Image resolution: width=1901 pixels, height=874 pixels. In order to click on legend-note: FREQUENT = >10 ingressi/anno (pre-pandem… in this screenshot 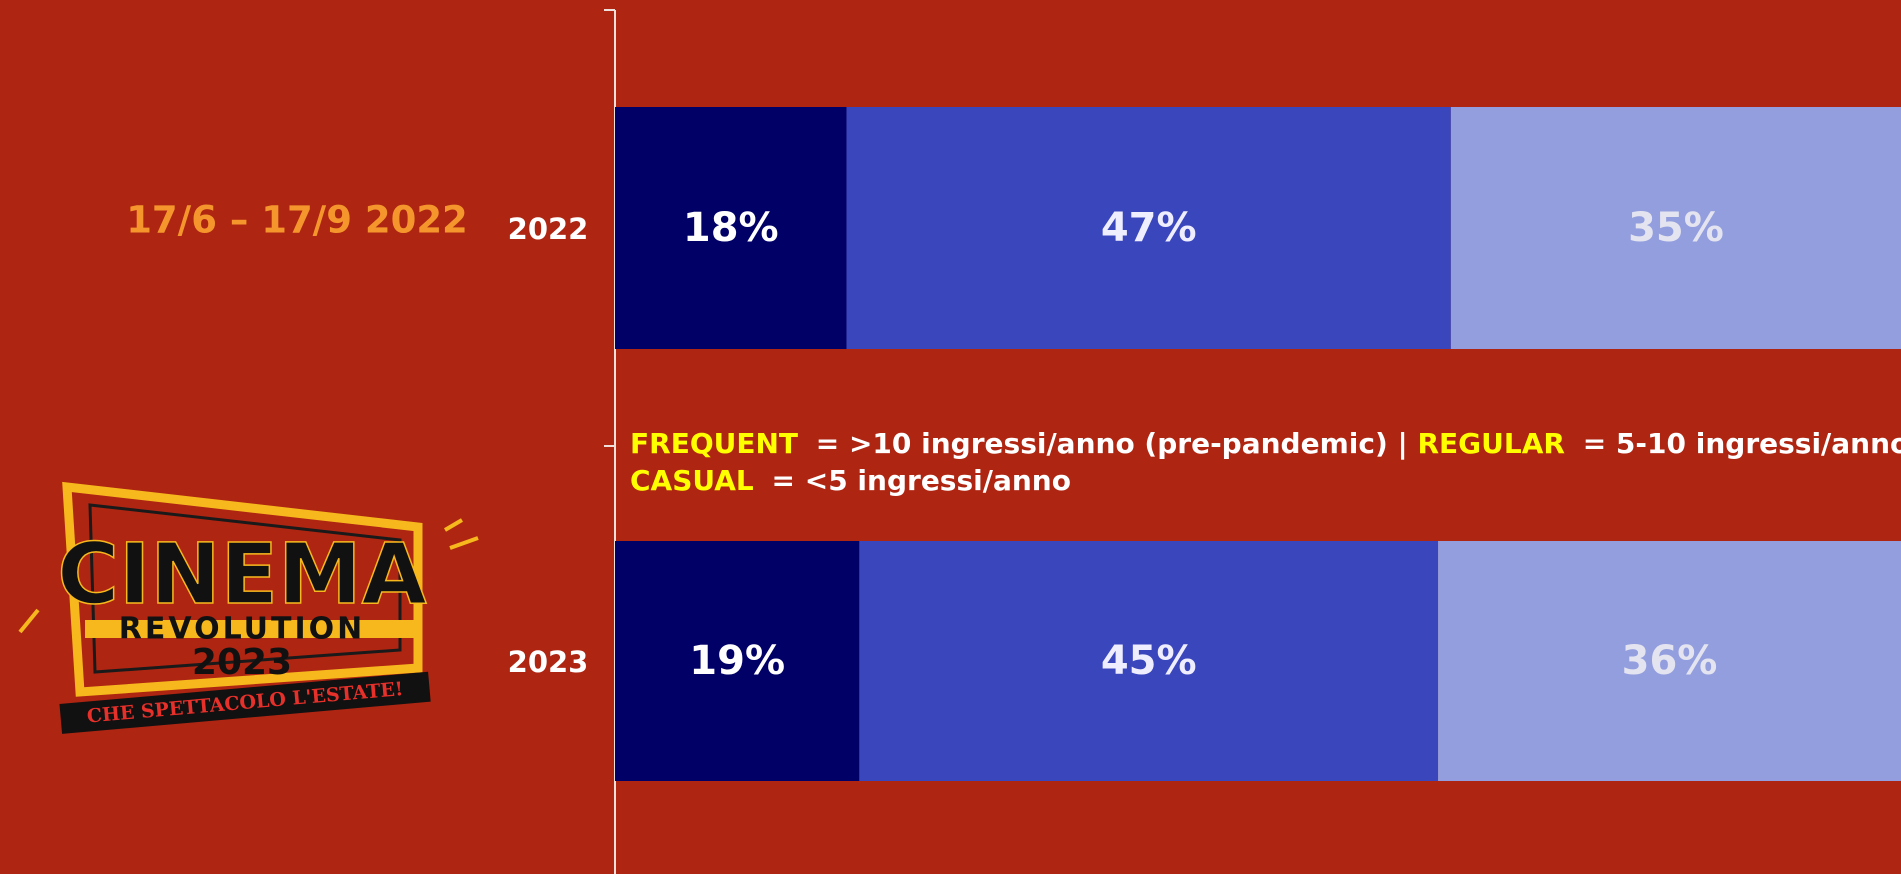, I will do `click(1265, 462)`.